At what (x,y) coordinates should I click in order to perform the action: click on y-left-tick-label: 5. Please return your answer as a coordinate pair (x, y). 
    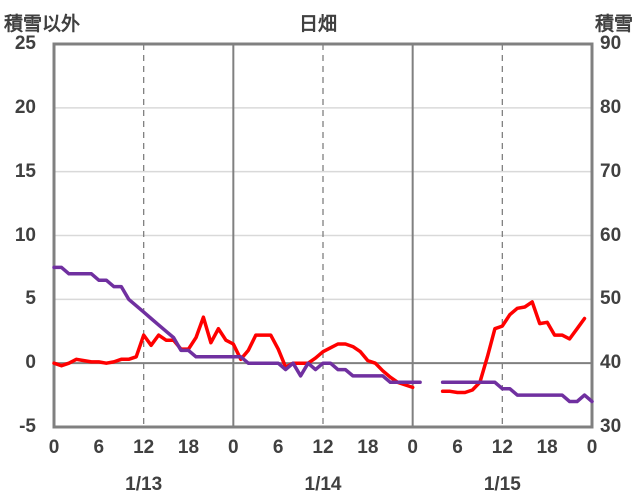
    Looking at the image, I should click on (30, 299).